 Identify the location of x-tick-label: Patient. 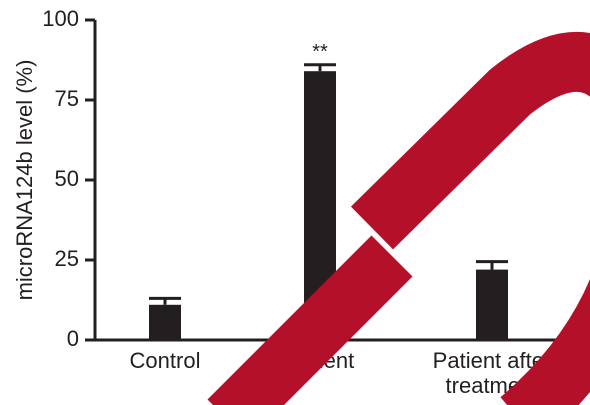
(320, 360).